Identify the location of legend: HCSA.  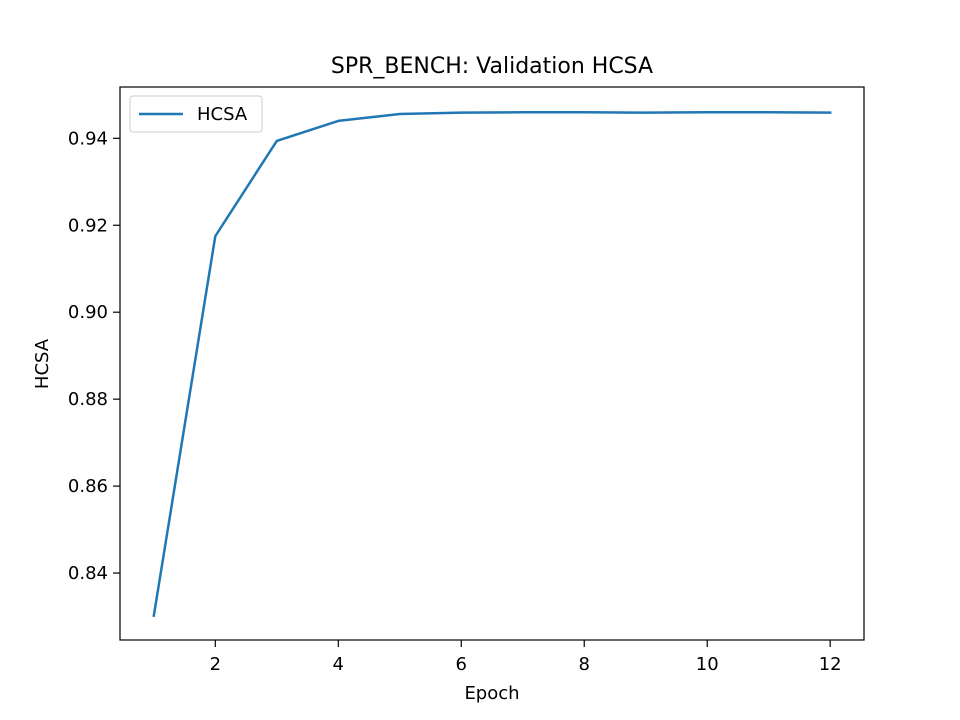
(196, 114).